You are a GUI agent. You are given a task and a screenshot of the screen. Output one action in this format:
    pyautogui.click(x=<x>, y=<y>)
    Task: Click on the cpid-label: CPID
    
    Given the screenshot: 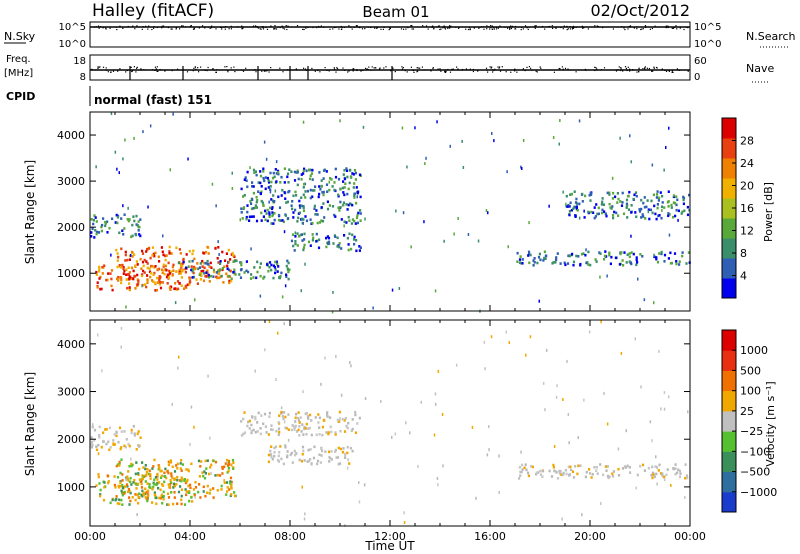 What is the action you would take?
    pyautogui.click(x=20, y=96)
    